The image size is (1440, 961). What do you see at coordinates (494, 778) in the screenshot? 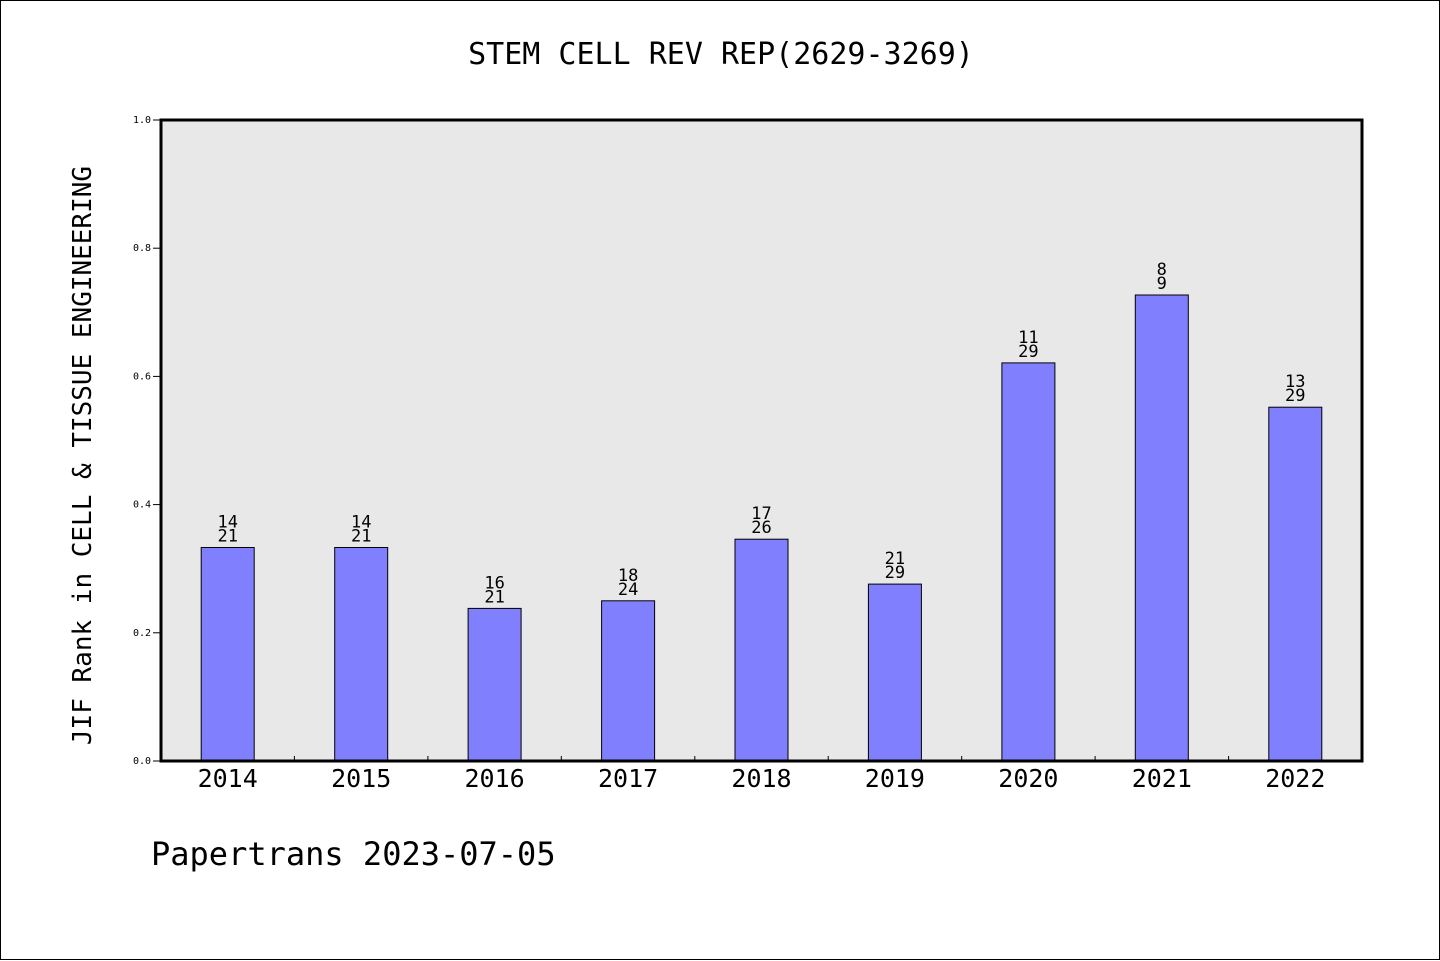
I see `x-tick-label: 2016` at bounding box center [494, 778].